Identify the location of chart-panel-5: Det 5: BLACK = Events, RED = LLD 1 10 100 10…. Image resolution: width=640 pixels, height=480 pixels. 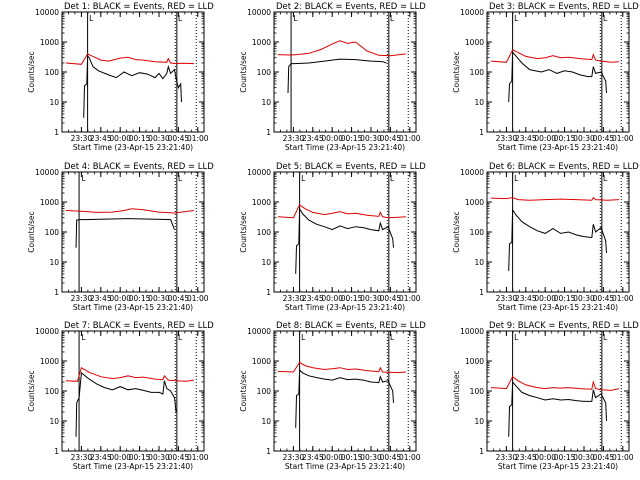
(332, 237).